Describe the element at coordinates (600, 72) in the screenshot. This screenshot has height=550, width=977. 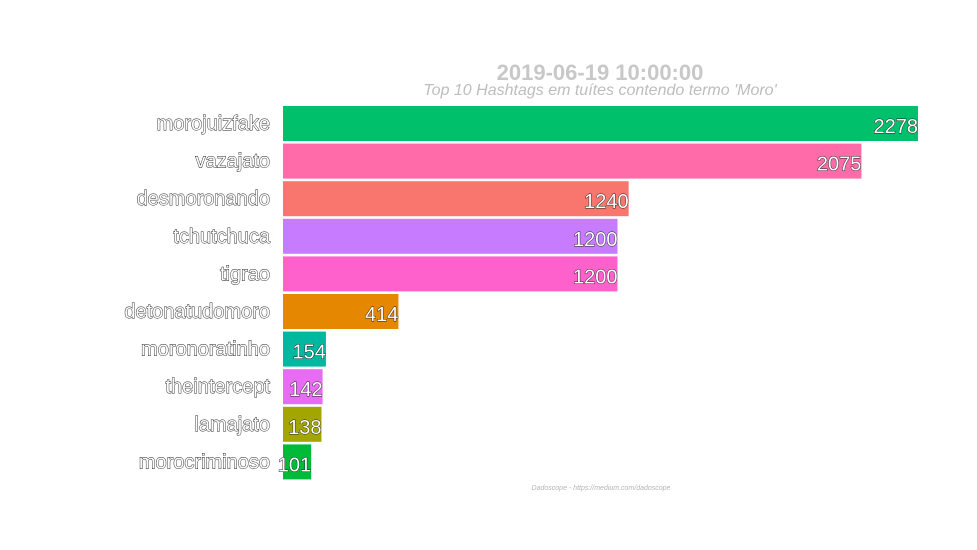
I see `chart-title: 2019-06-19 10:00:00` at that location.